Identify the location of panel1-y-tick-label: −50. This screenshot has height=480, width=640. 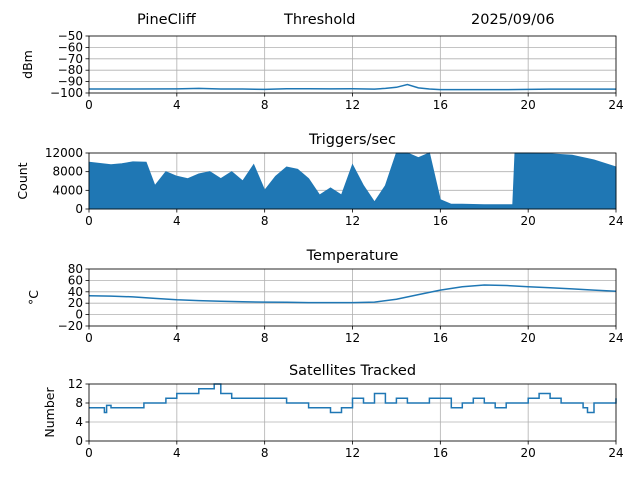
(70, 36).